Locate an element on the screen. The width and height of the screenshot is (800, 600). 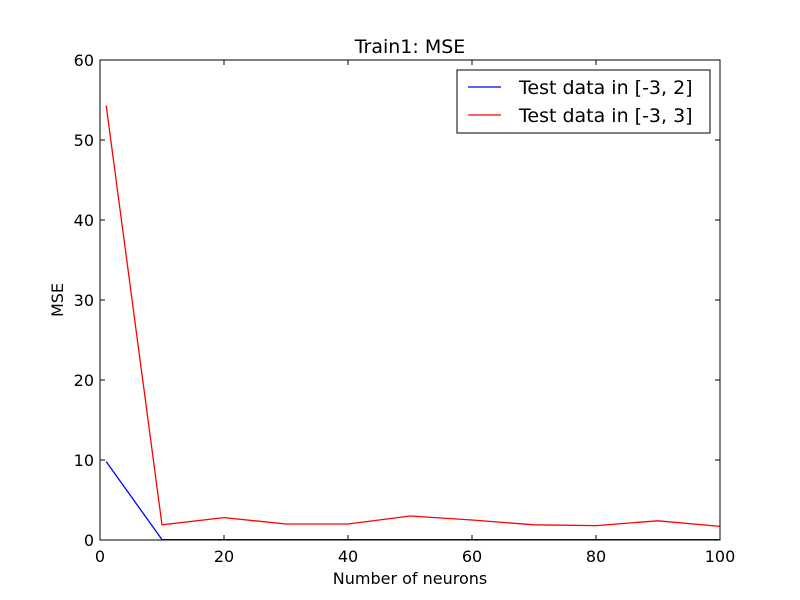
legend-box is located at coordinates (583, 101).